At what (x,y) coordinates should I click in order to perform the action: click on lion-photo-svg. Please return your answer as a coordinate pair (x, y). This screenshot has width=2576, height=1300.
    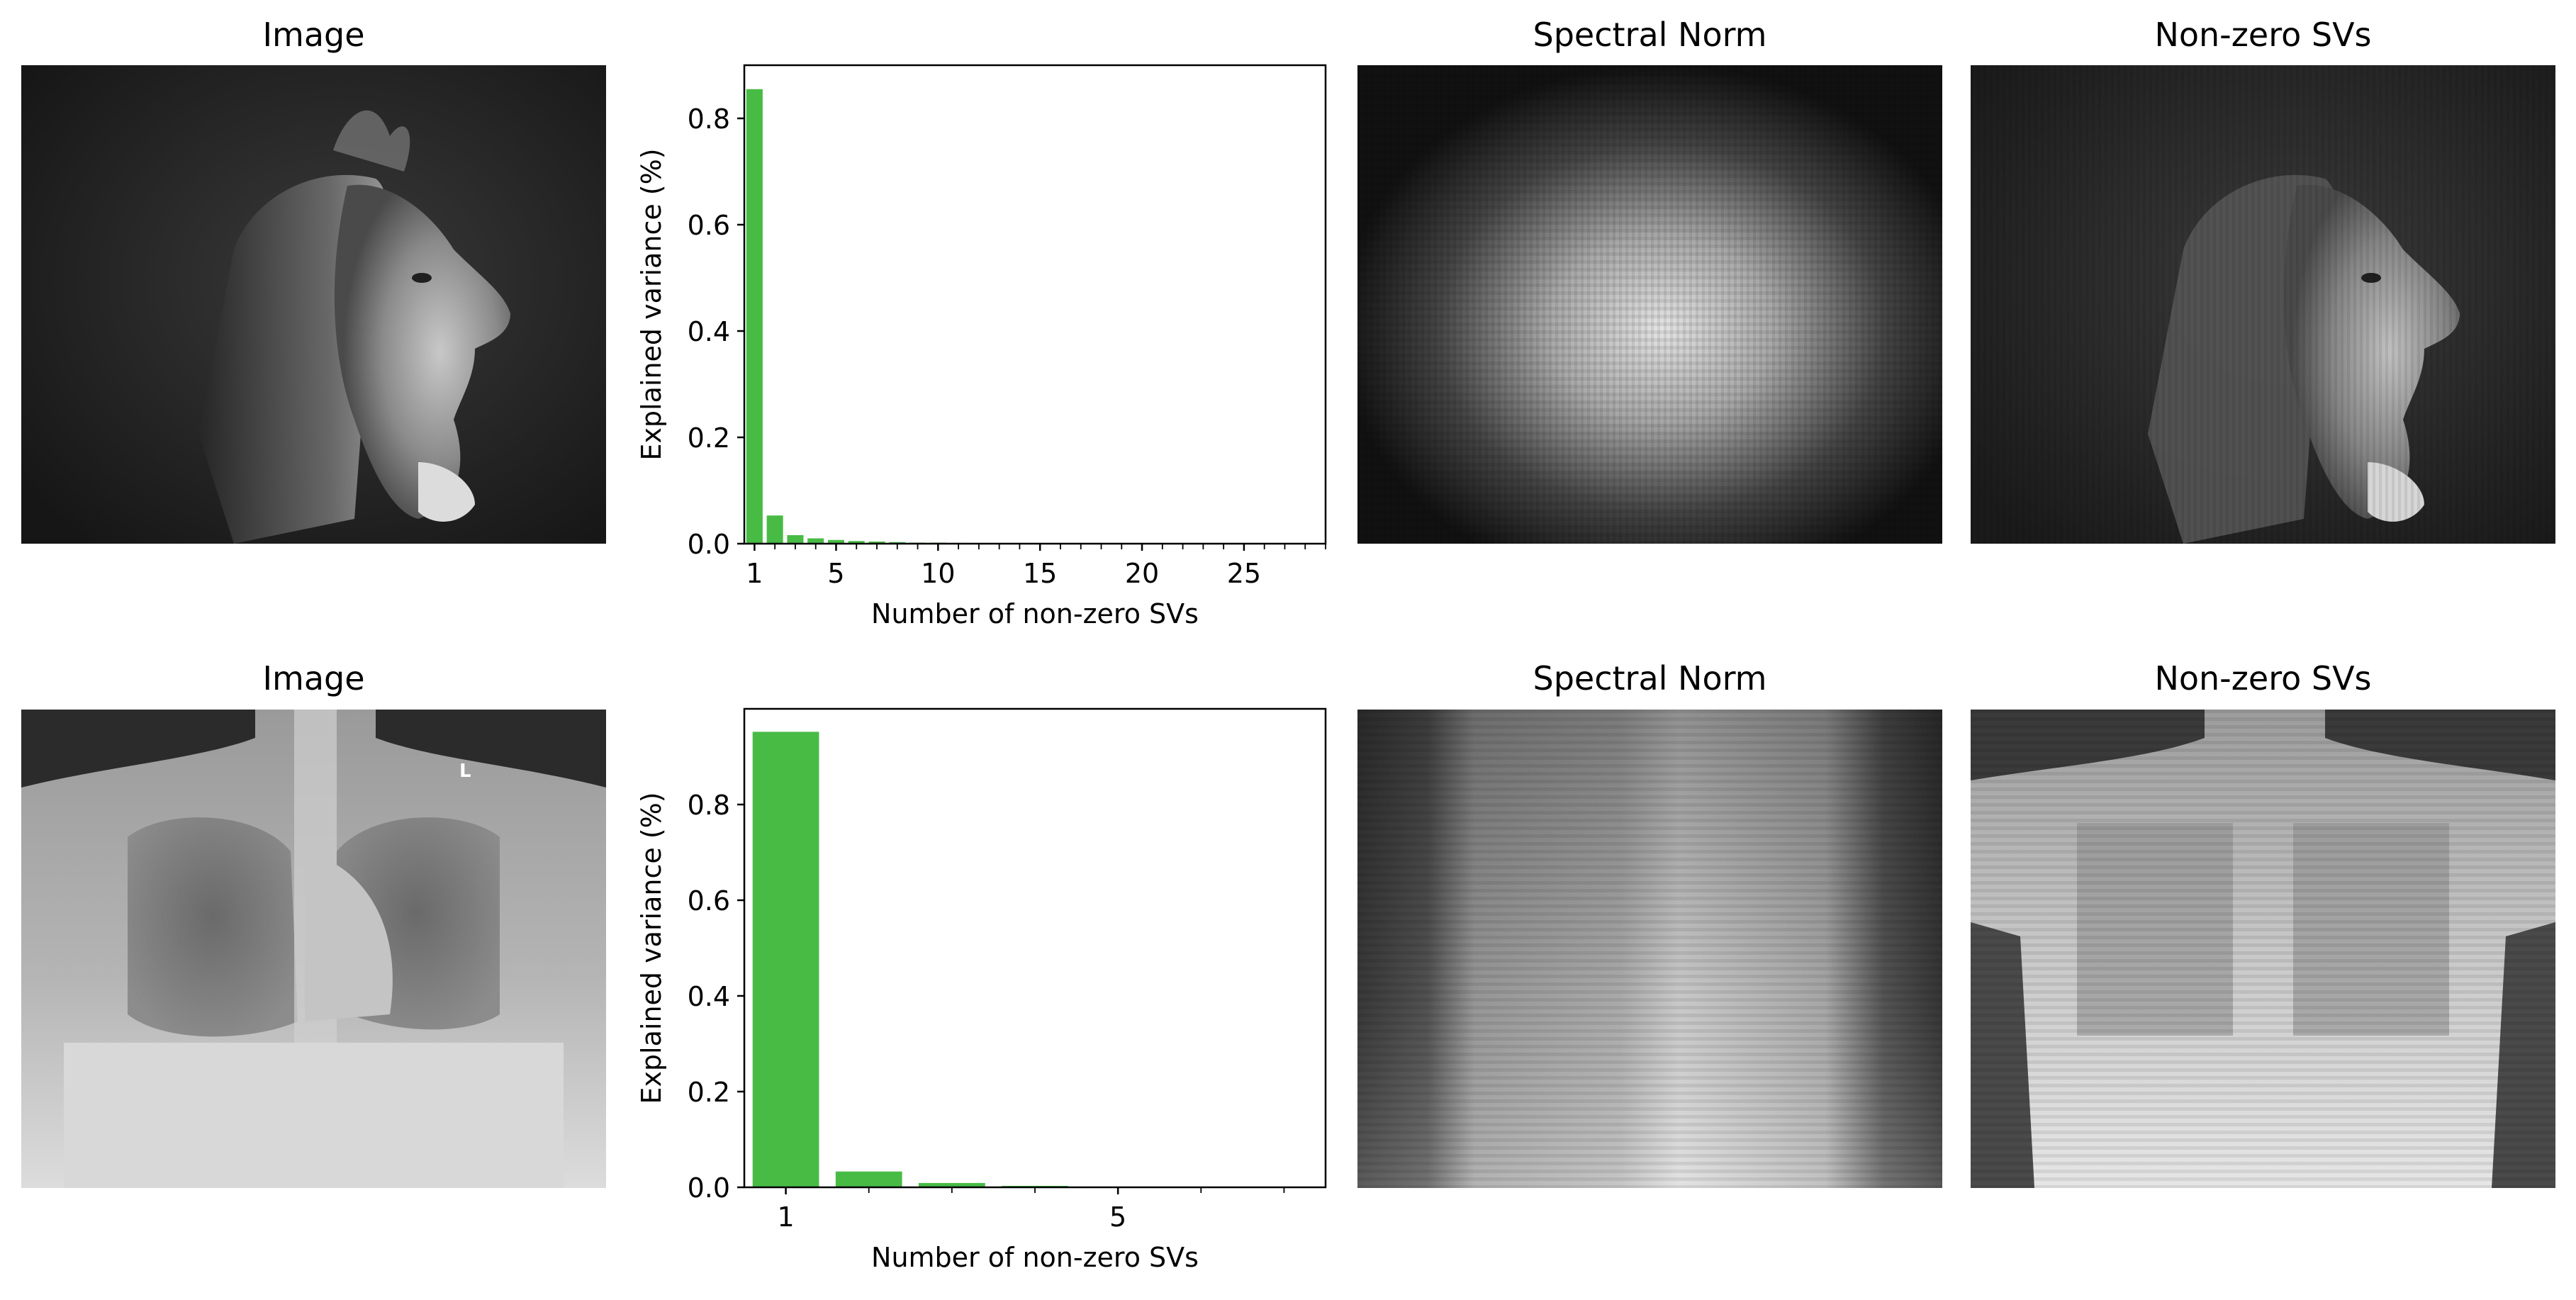
    Looking at the image, I should click on (314, 304).